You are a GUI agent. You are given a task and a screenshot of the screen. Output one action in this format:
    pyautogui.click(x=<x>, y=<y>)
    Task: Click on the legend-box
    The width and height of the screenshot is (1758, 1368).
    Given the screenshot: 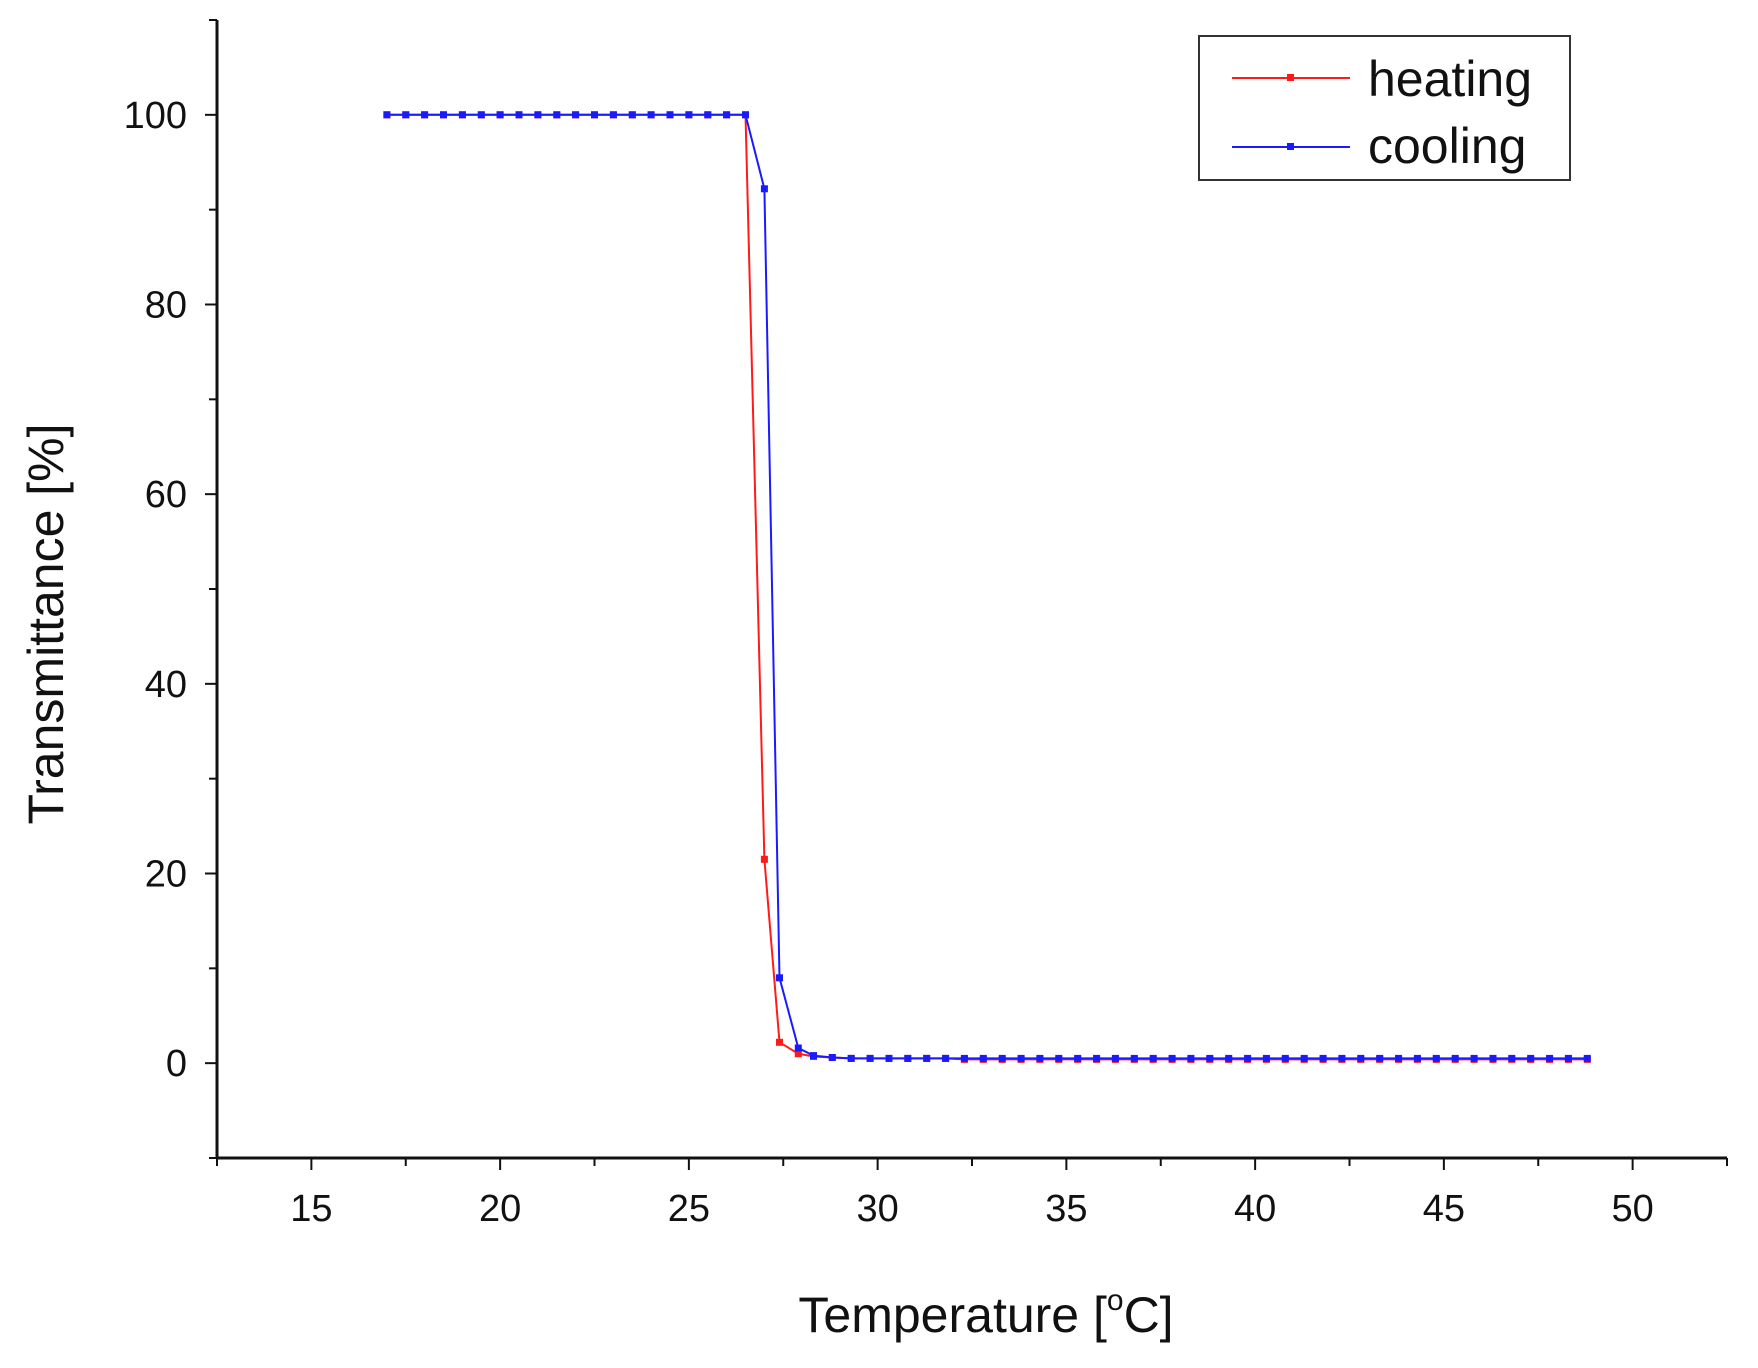 What is the action you would take?
    pyautogui.click(x=1384, y=108)
    